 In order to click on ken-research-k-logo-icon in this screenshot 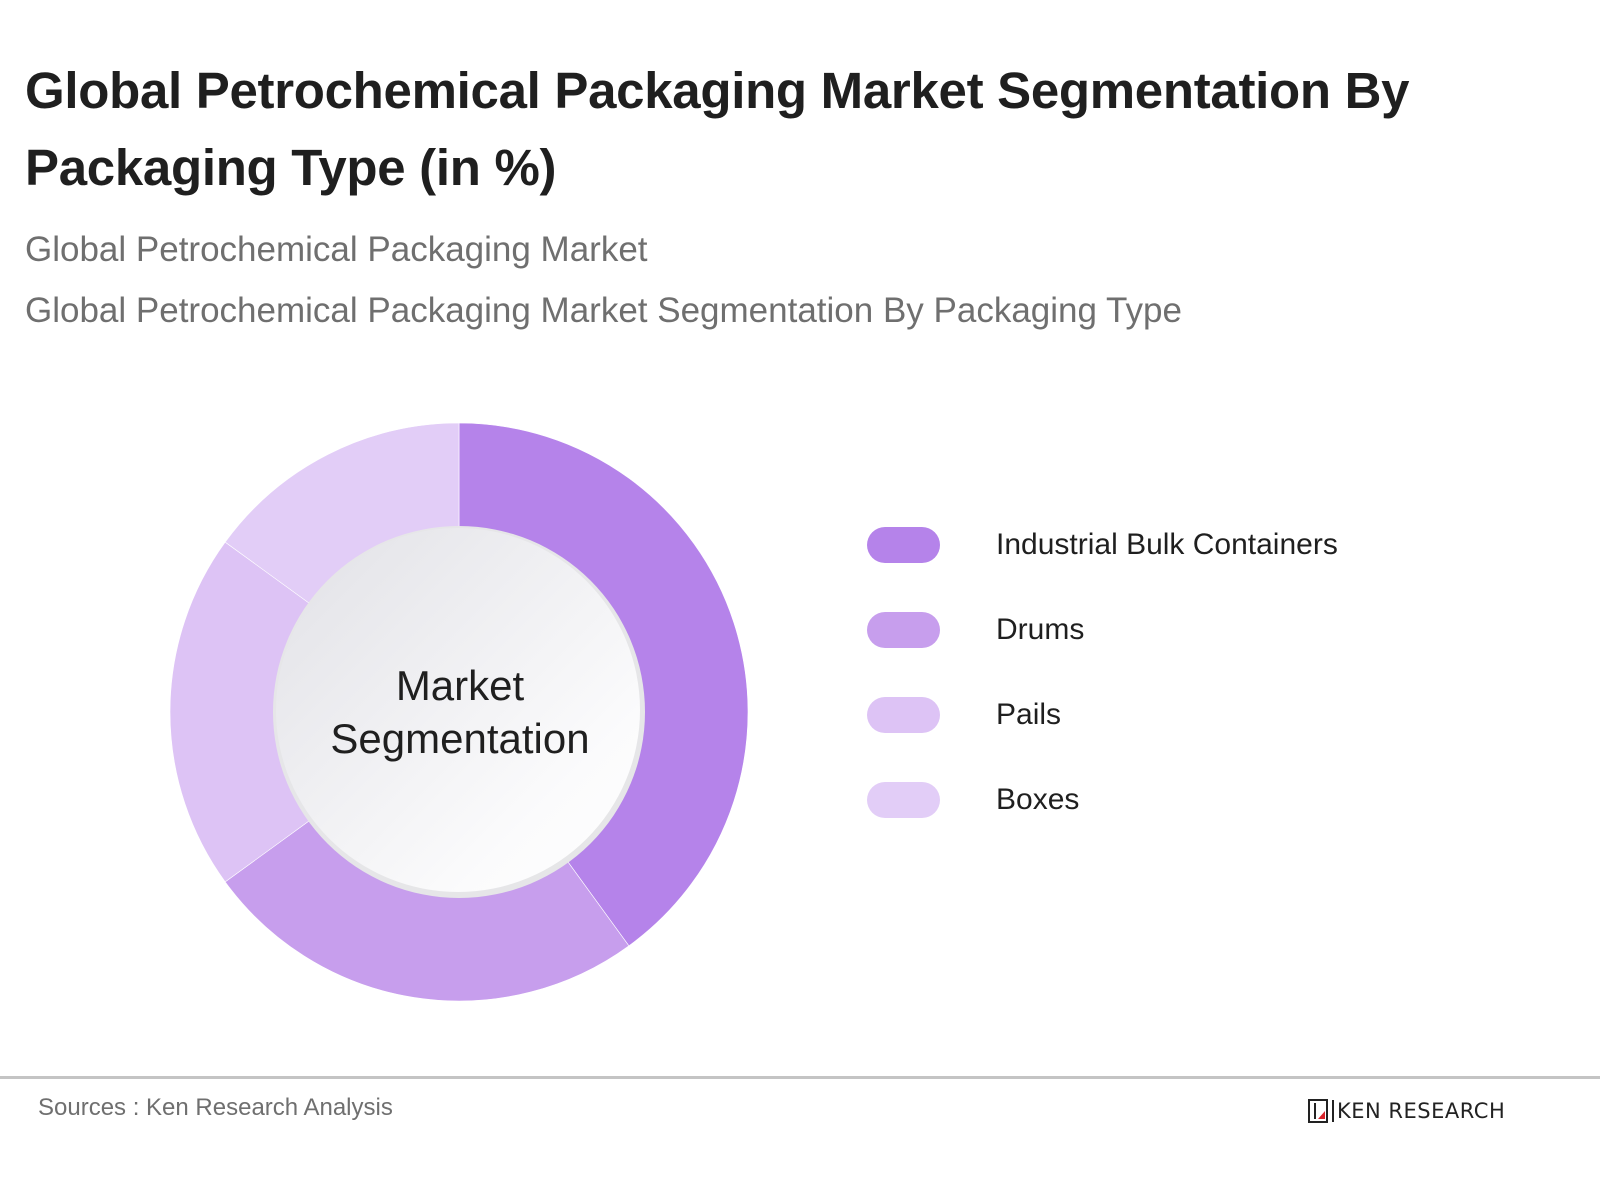, I will do `click(1318, 1111)`.